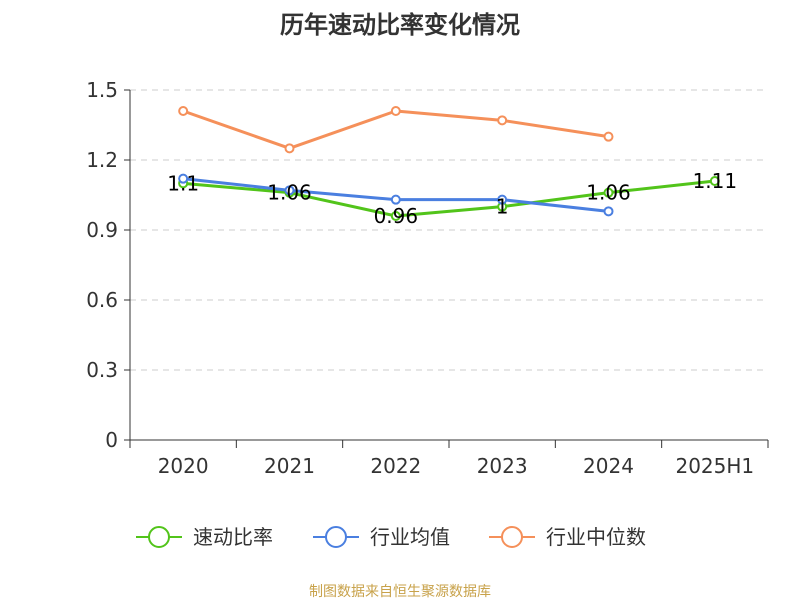 The image size is (800, 600). I want to click on chart-title: 历年速动比率变化情况, so click(400, 25).